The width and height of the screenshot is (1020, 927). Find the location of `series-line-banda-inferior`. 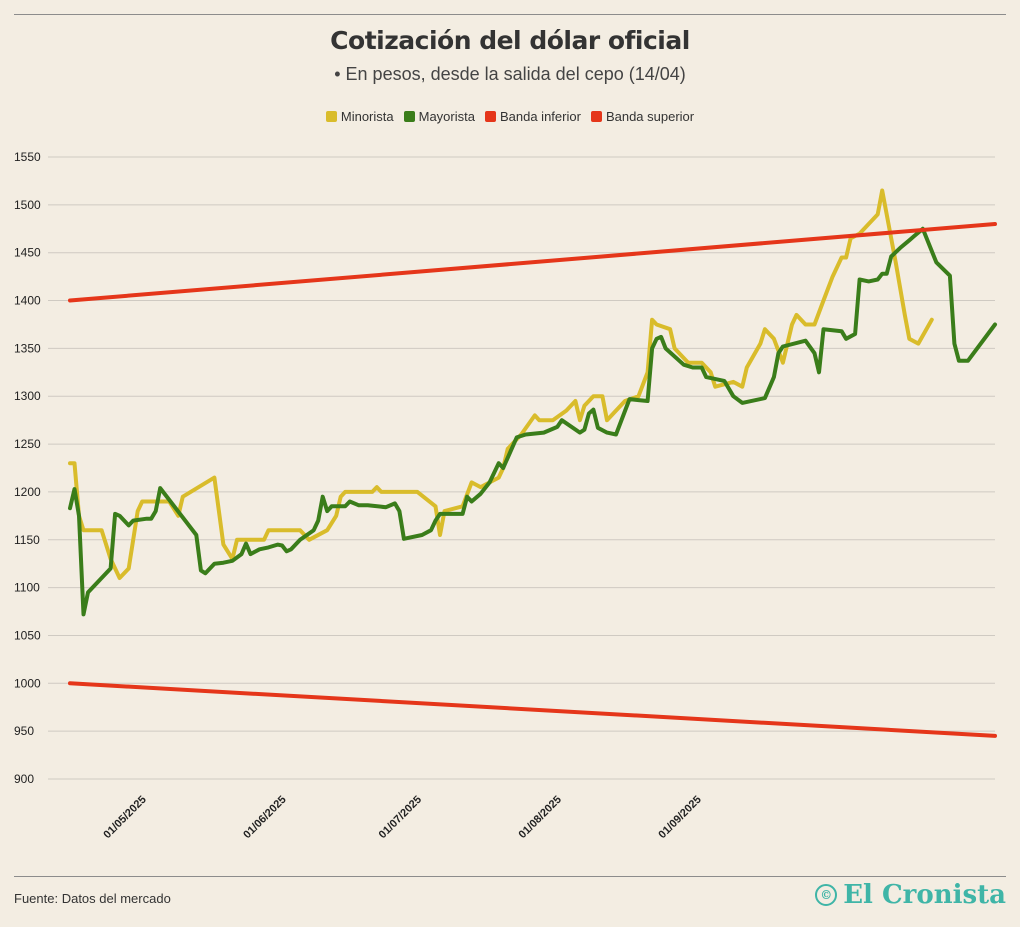

series-line-banda-inferior is located at coordinates (532, 709).